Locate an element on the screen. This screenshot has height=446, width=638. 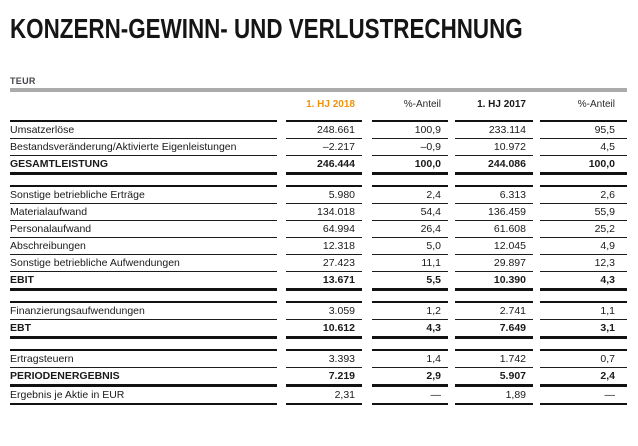
row-label: PERIODENERGEBNIS is located at coordinates (143, 377).